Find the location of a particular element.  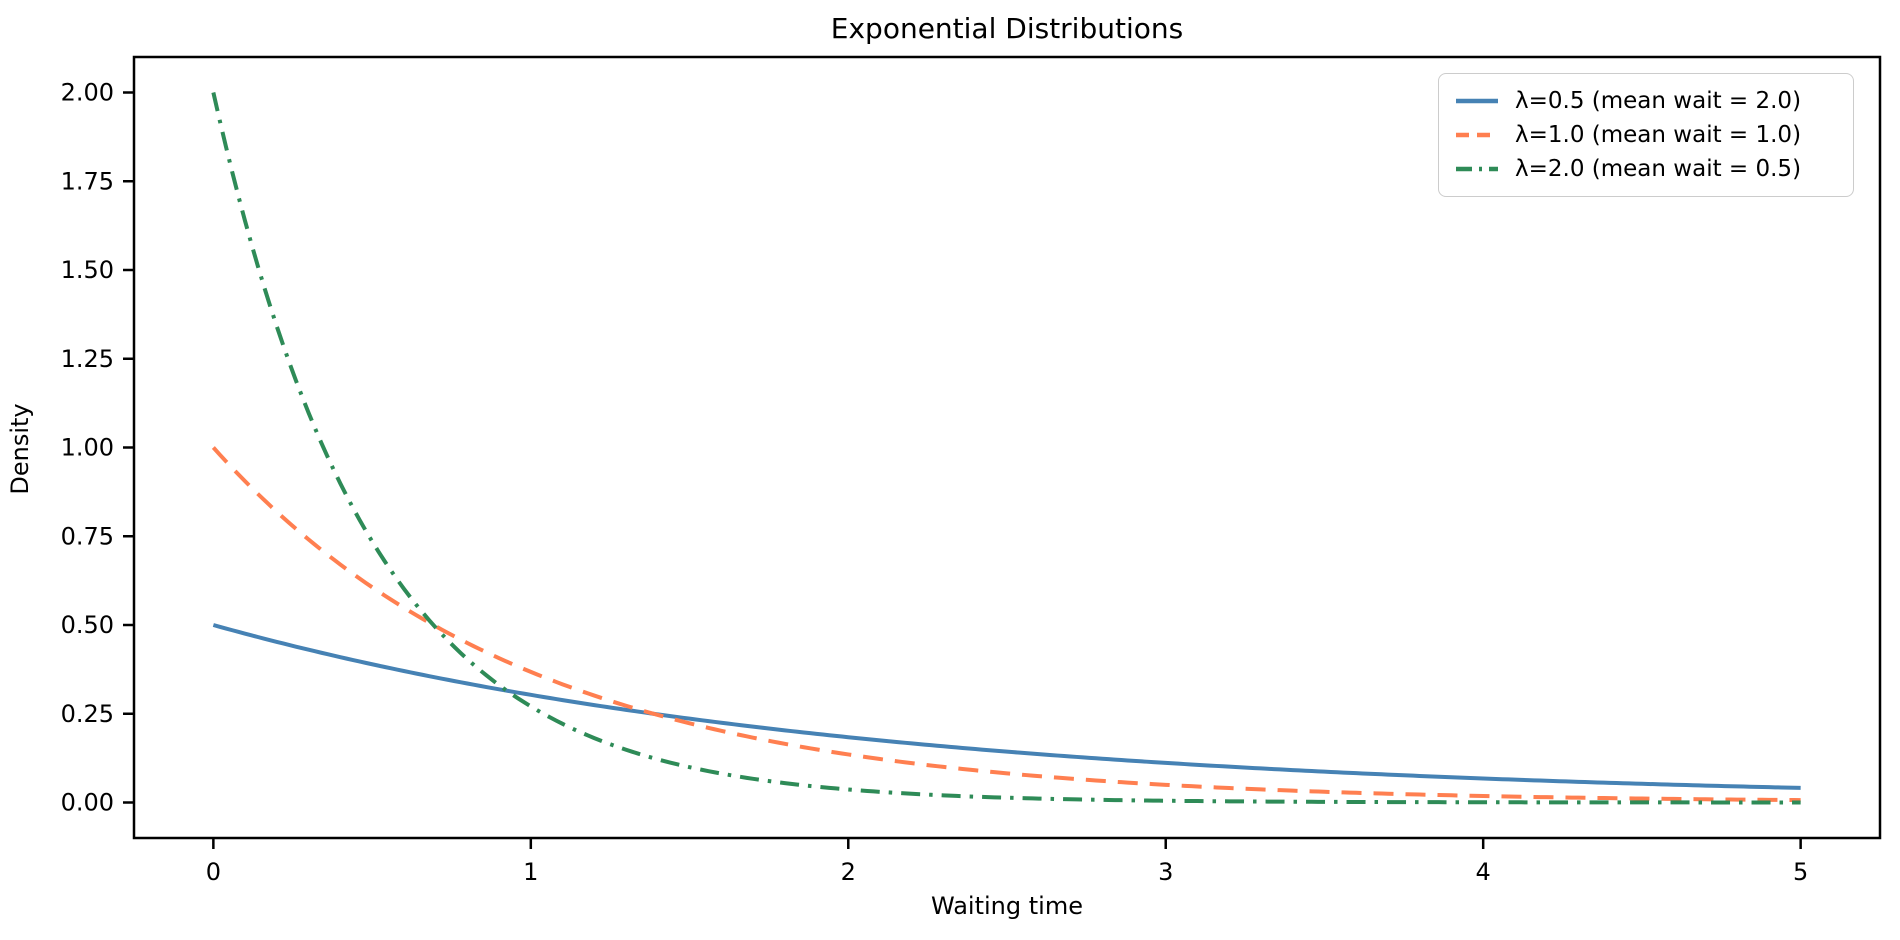

y-tick-label: 0.00 is located at coordinates (87, 803).